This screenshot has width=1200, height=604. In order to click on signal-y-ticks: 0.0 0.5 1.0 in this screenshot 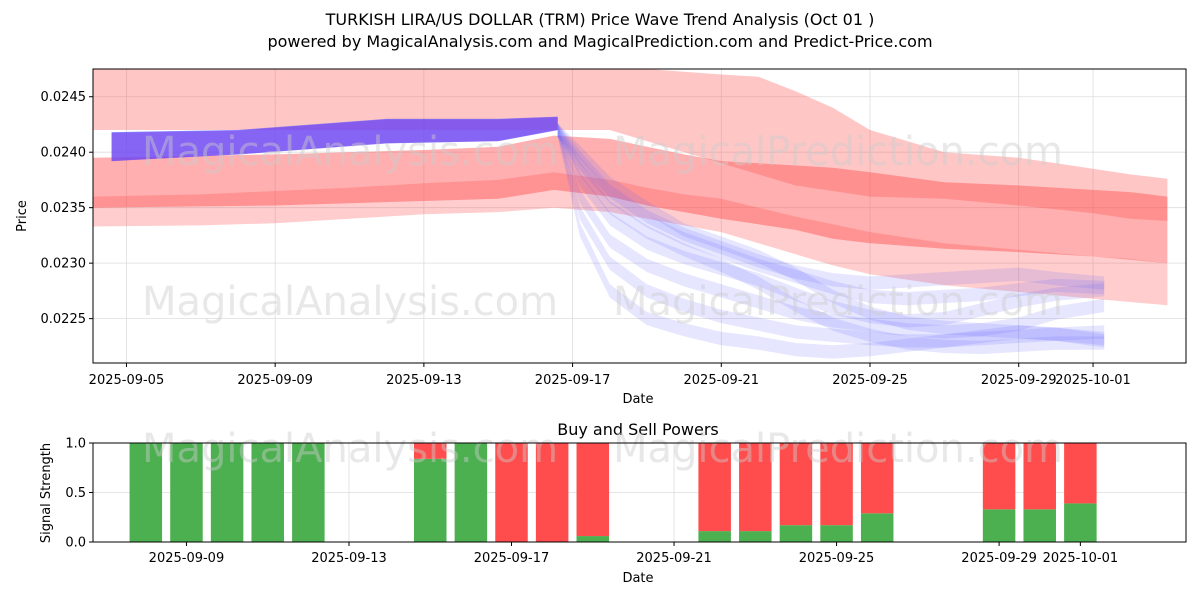, I will do `click(79, 494)`.